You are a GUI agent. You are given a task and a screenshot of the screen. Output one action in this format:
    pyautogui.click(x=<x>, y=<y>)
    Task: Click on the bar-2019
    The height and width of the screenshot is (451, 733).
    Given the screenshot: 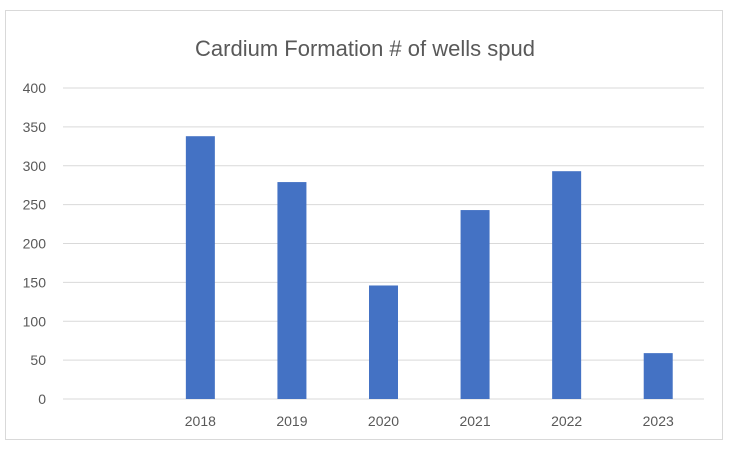 What is the action you would take?
    pyautogui.click(x=292, y=290)
    